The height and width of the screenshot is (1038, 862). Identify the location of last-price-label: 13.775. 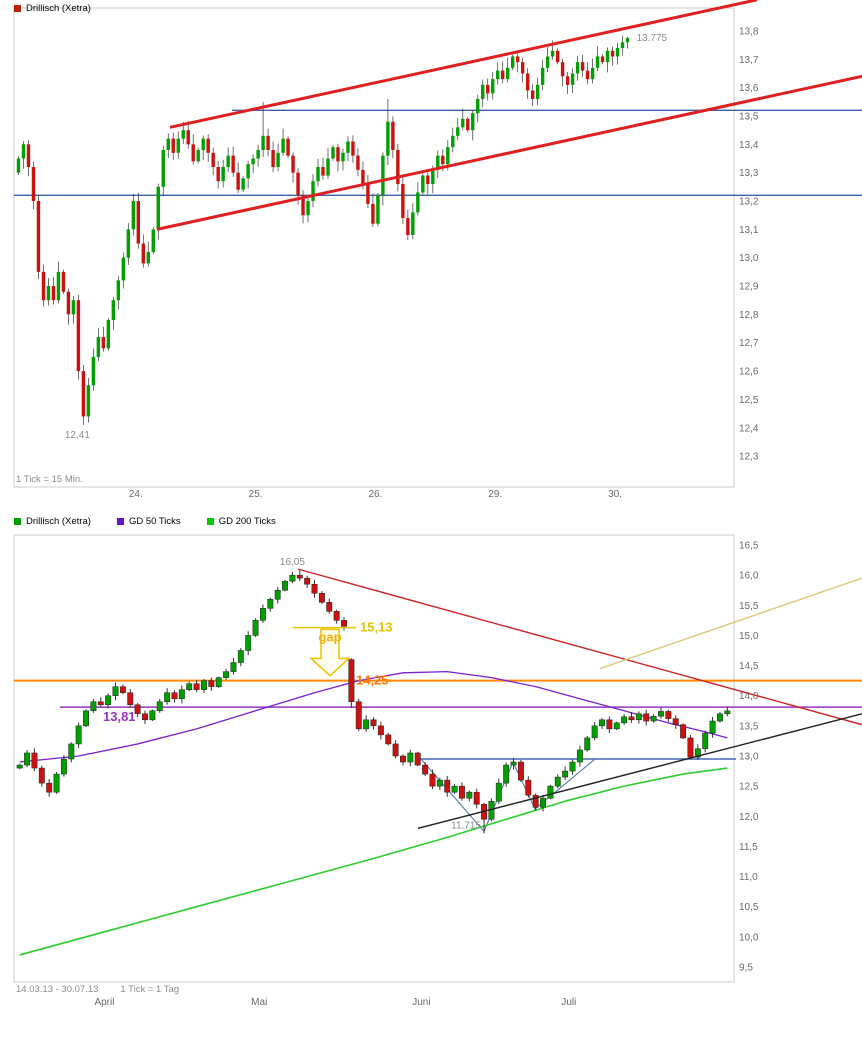
(652, 38).